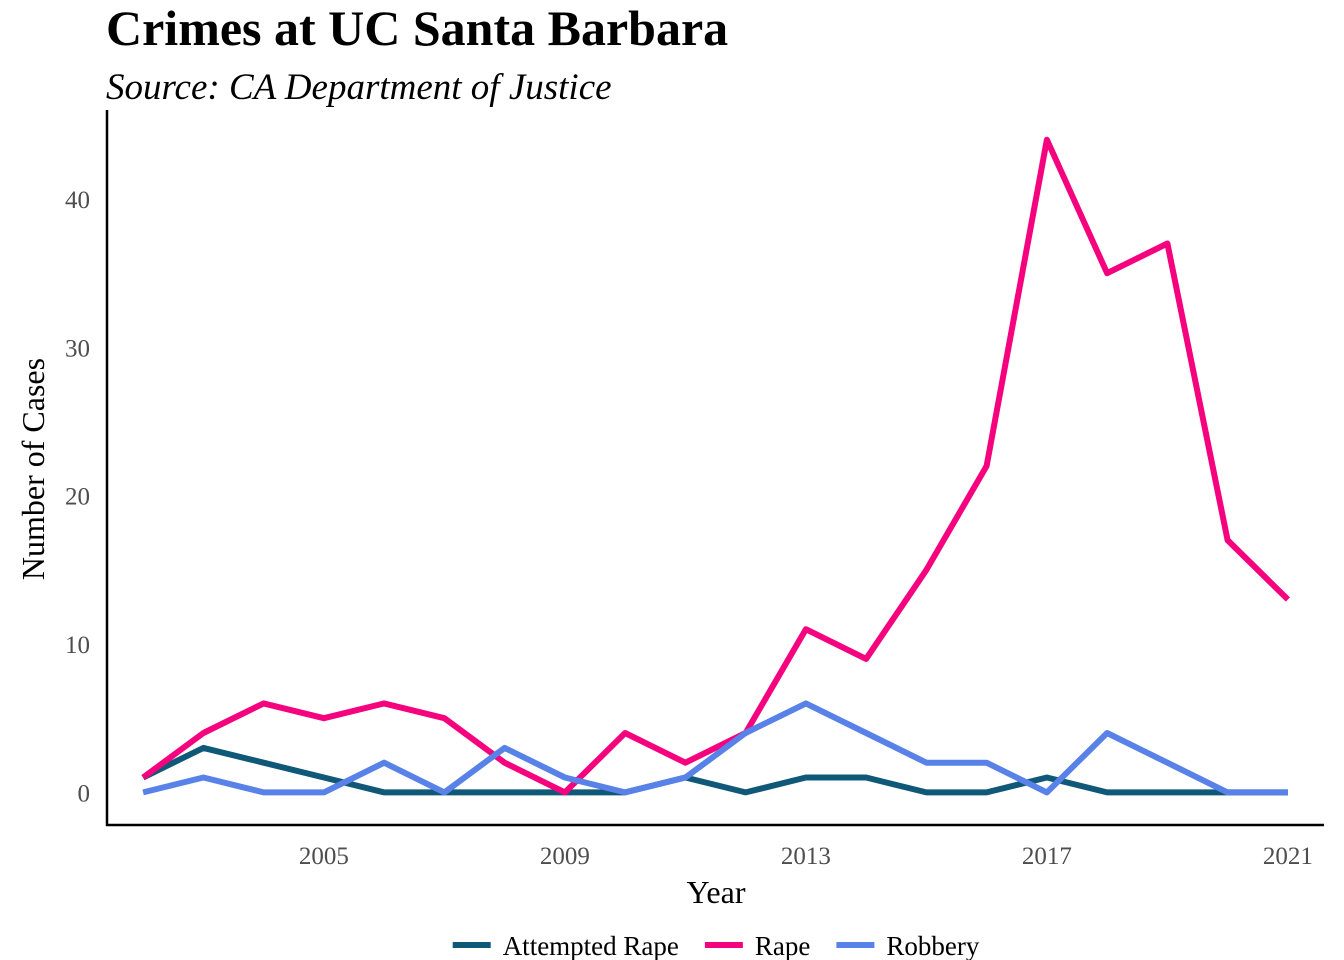 This screenshot has width=1344, height=960. I want to click on legend-label-rape: Rape, so click(782, 945).